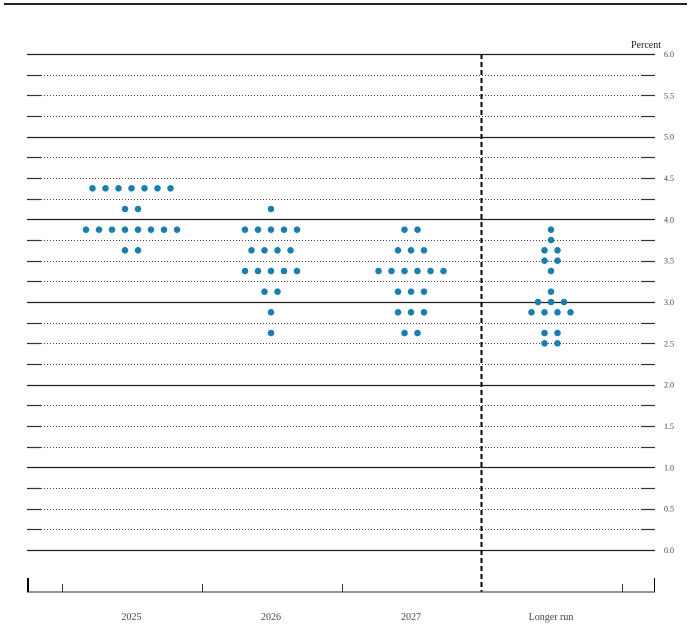 Image resolution: width=689 pixels, height=633 pixels. What do you see at coordinates (411, 617) in the screenshot?
I see `x-category-label: 2027` at bounding box center [411, 617].